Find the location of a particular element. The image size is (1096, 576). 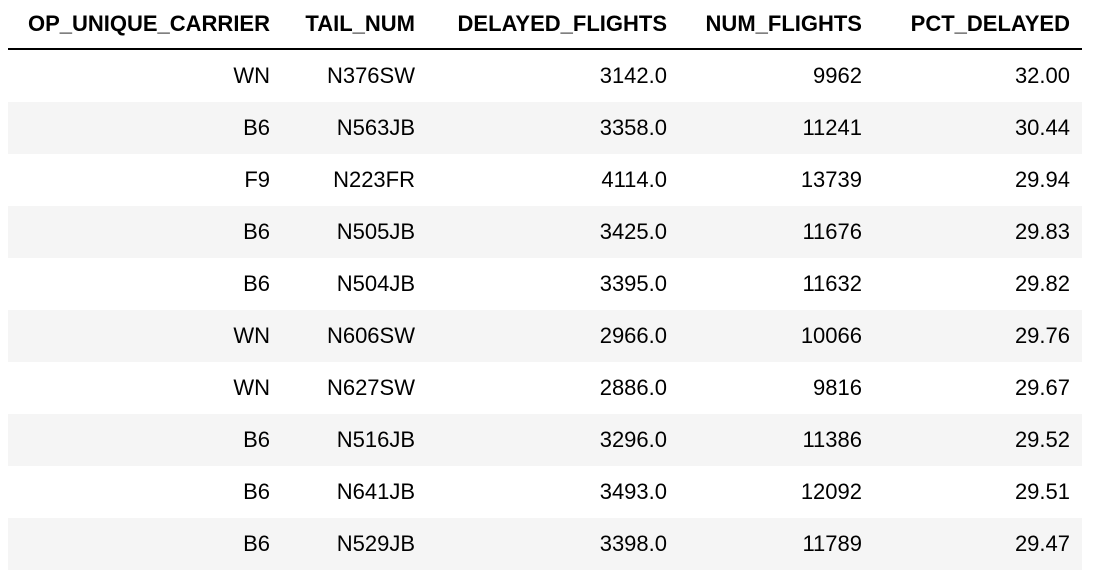

cell-num-flights: 11632 is located at coordinates (832, 283).